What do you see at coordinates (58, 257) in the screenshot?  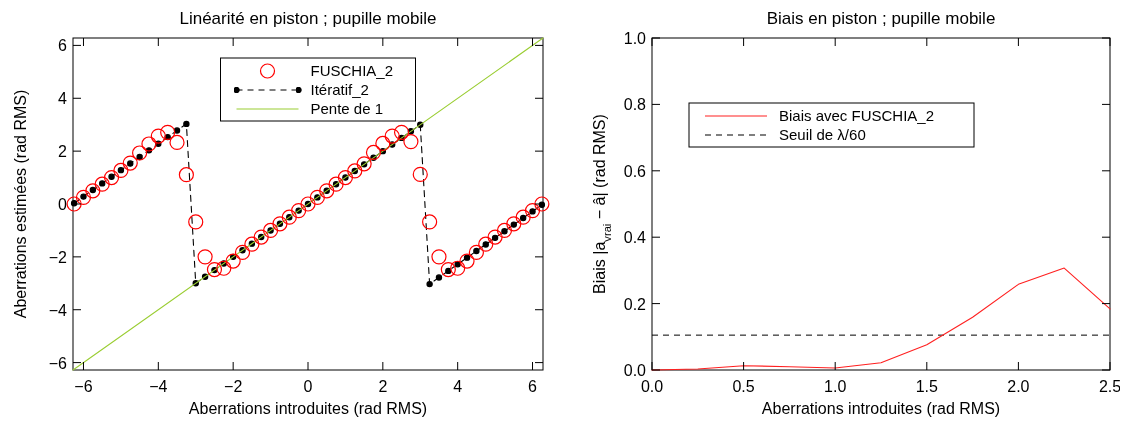 I see `y-tick-label: −2` at bounding box center [58, 257].